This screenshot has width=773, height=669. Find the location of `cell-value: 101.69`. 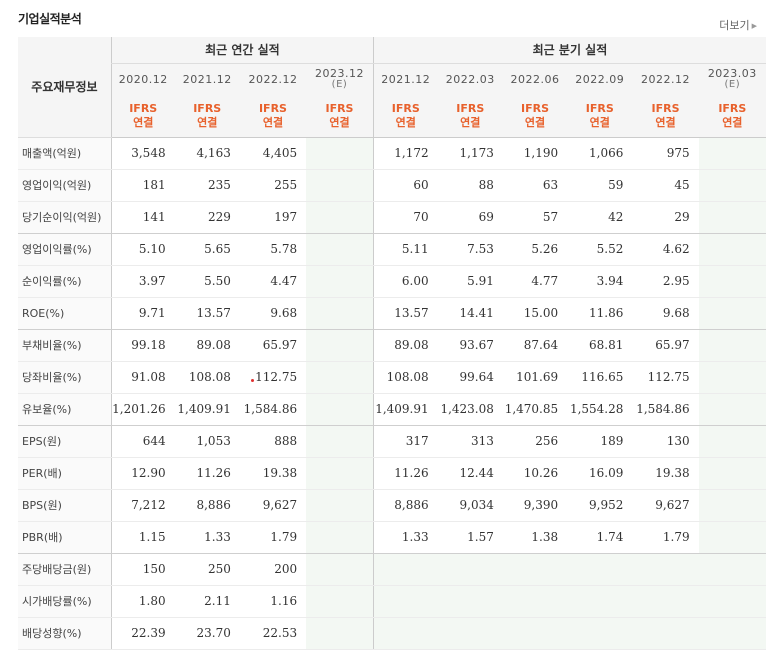

cell-value: 101.69 is located at coordinates (537, 377).